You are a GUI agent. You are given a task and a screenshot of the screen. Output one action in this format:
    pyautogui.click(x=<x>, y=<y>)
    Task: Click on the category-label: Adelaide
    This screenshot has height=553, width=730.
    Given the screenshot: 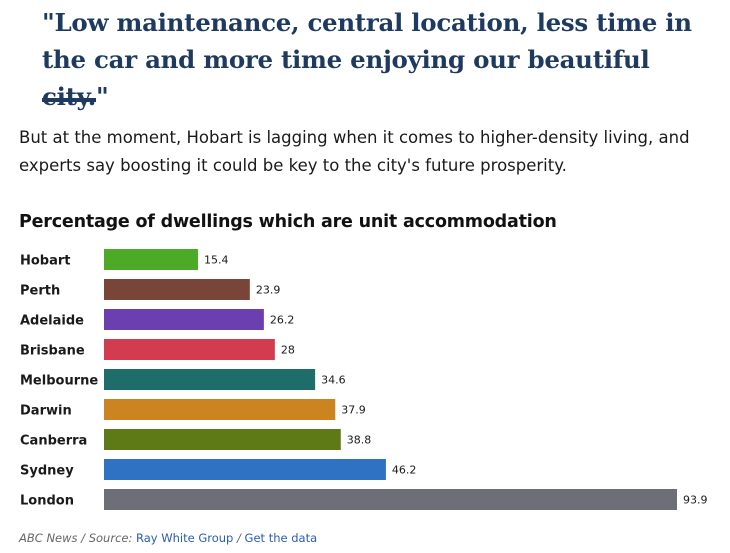 What is the action you would take?
    pyautogui.click(x=52, y=321)
    